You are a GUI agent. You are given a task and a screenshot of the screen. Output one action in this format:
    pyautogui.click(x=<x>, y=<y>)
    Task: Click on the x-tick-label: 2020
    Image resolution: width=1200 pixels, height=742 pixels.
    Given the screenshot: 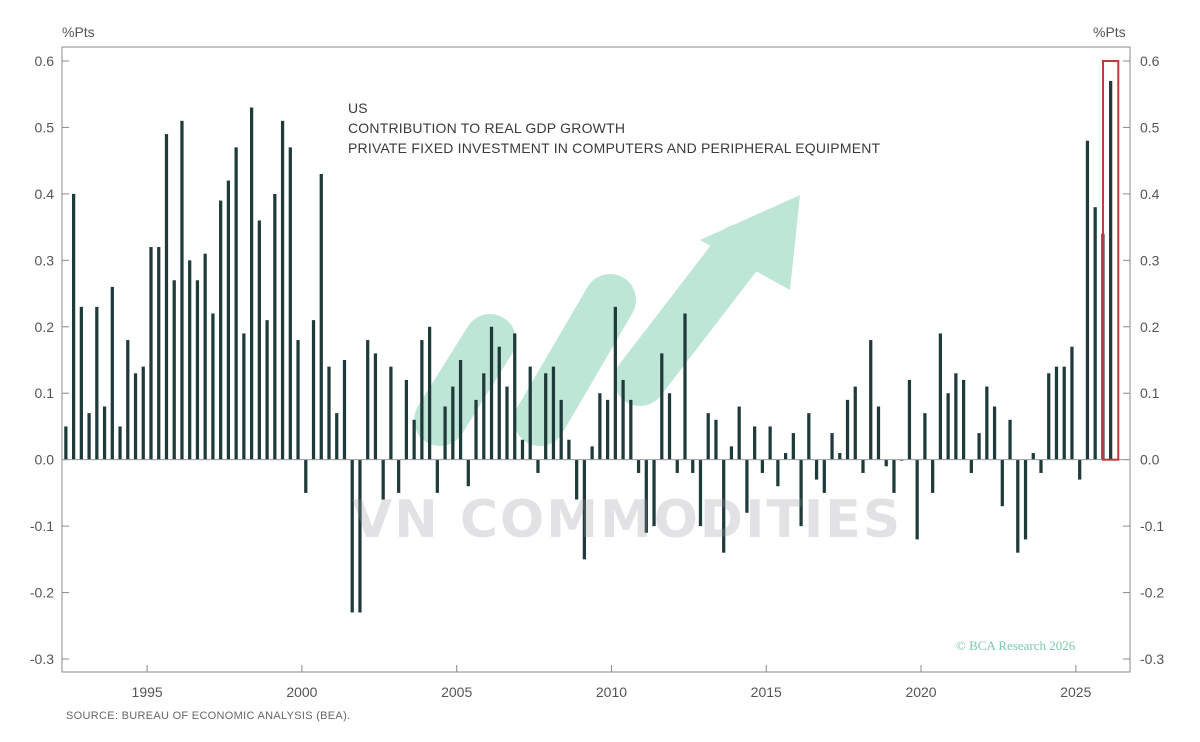 What is the action you would take?
    pyautogui.click(x=920, y=692)
    